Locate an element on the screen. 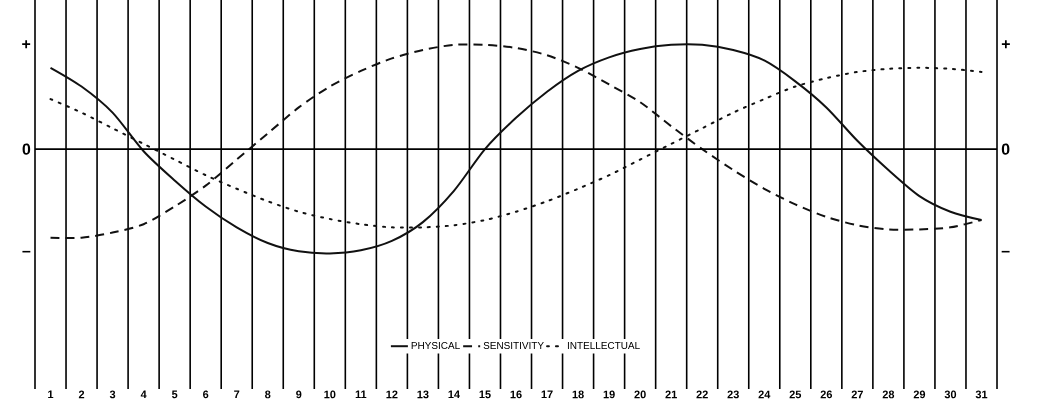  x-tick-label: 28 is located at coordinates (888, 394).